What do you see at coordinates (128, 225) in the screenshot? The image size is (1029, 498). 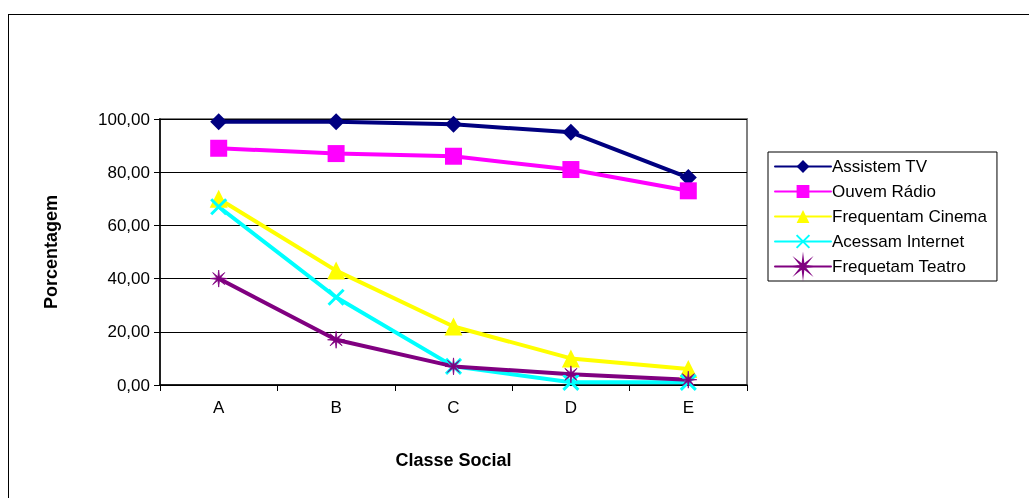 I see `y-tick-label: 60,00` at bounding box center [128, 225].